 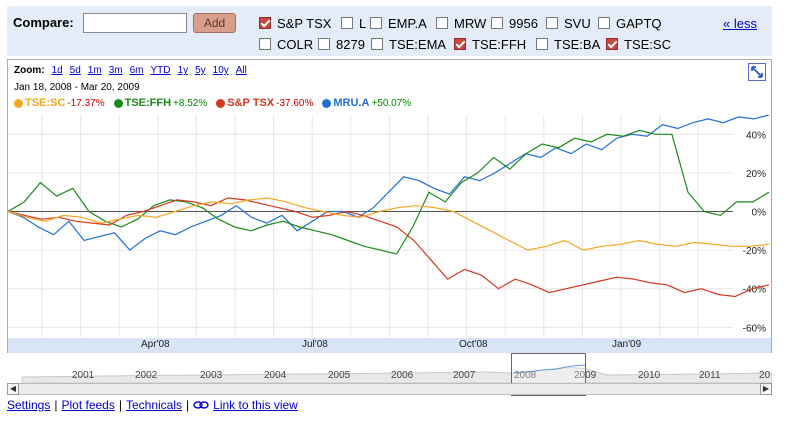 What do you see at coordinates (43, 22) in the screenshot?
I see `compare-label: Compare:` at bounding box center [43, 22].